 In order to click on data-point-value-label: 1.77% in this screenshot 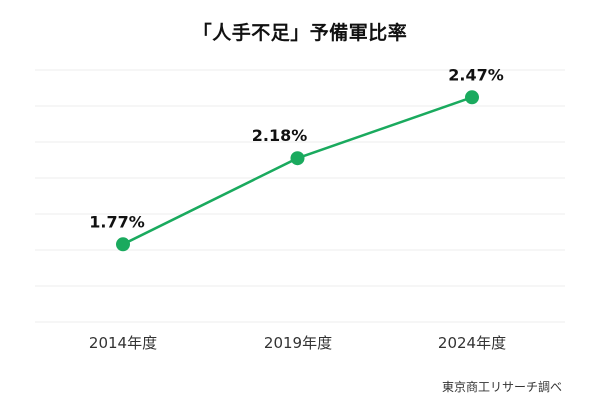, I will do `click(117, 221)`.